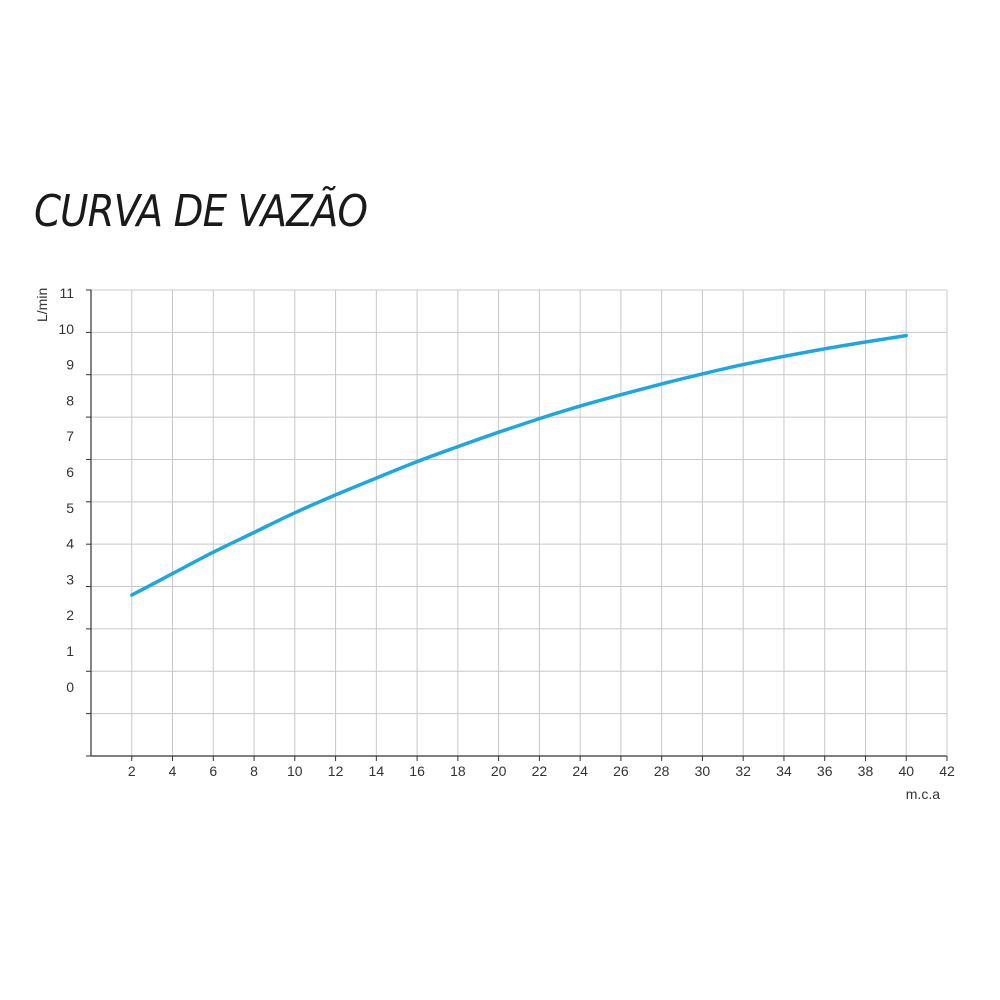  What do you see at coordinates (295, 771) in the screenshot?
I see `x-tick-label-10: 10` at bounding box center [295, 771].